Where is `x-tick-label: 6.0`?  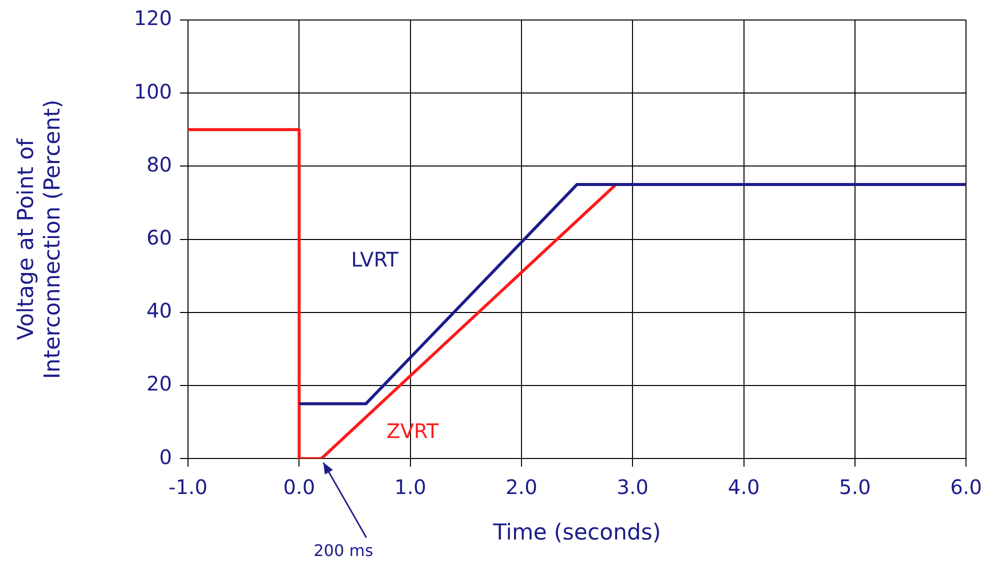 x-tick-label: 6.0 is located at coordinates (966, 486).